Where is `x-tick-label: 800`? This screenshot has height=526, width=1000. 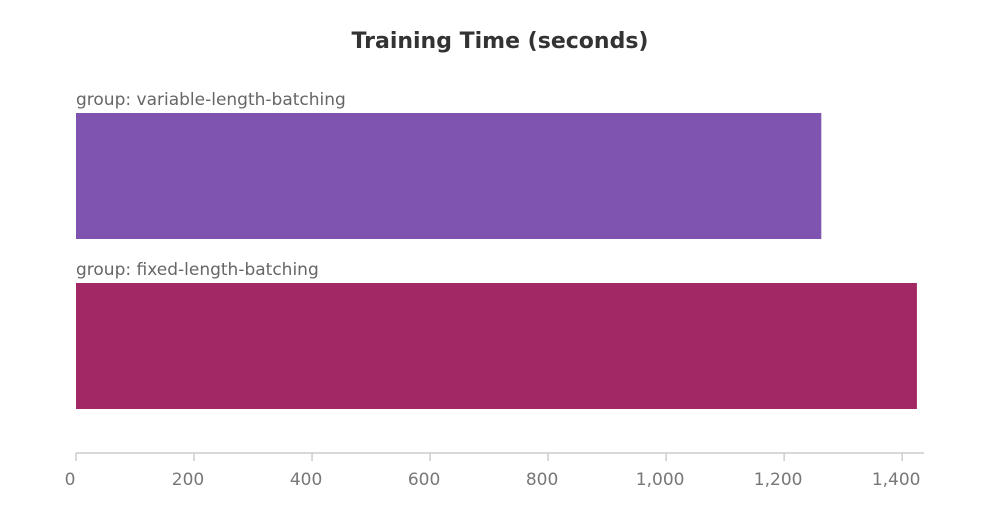
x-tick-label: 800 is located at coordinates (542, 480).